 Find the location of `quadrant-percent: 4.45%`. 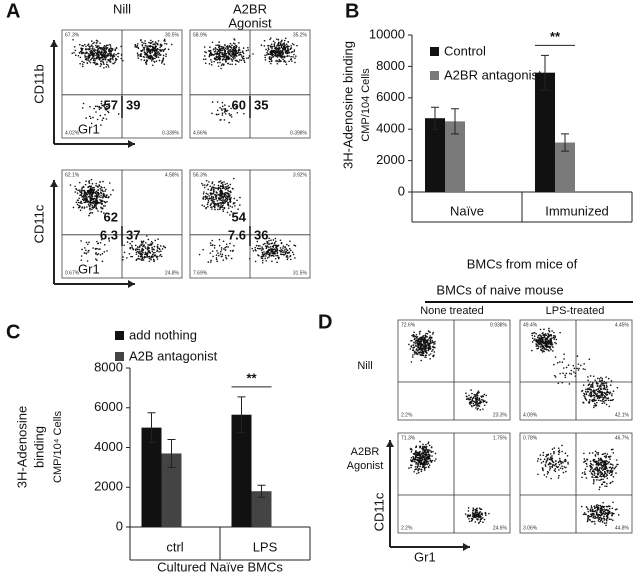

quadrant-percent: 4.45% is located at coordinates (622, 325).